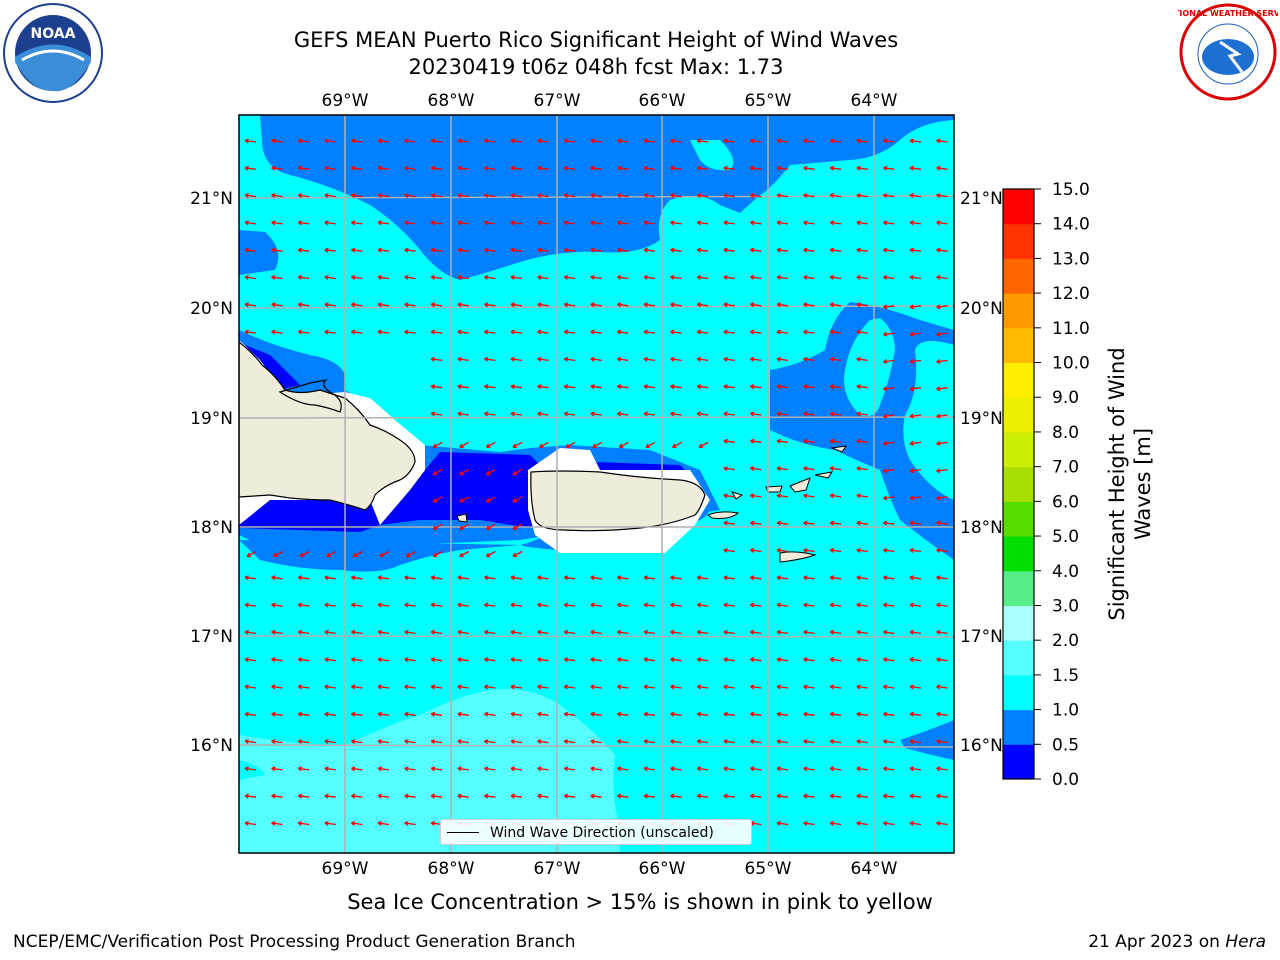  Describe the element at coordinates (1065, 433) in the screenshot. I see `colorbar-tick-label: 8.0` at that location.